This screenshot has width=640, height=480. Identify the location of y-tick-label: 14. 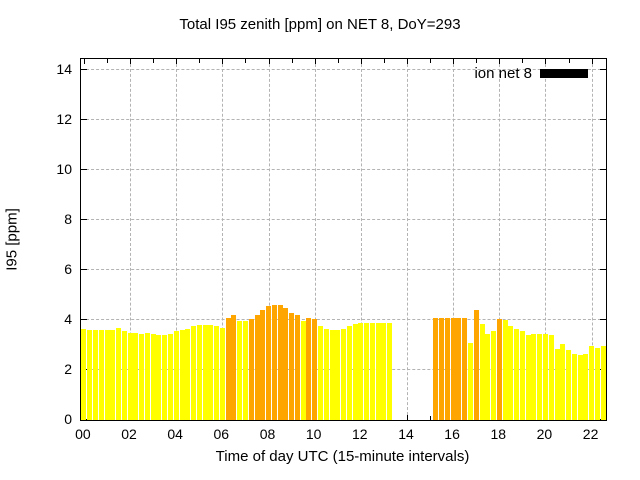
(64, 69).